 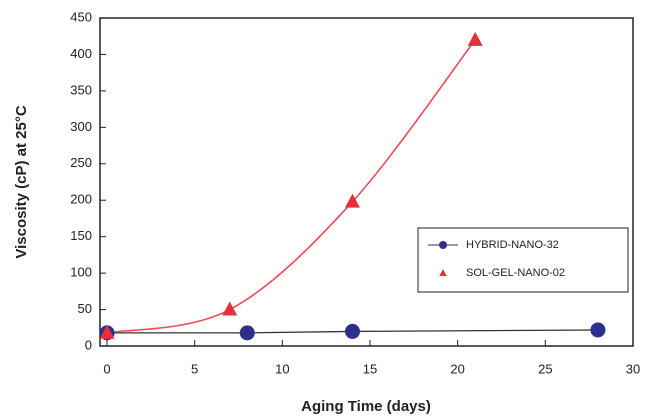 I want to click on x-axis-title: Aging Time (days), so click(x=366, y=406).